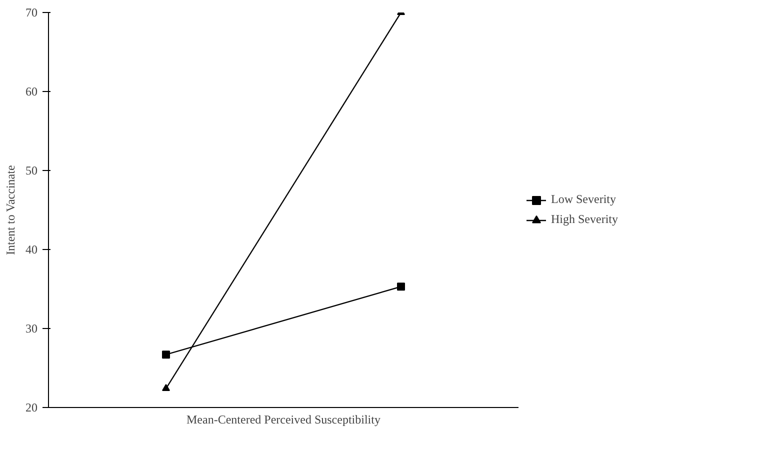 This screenshot has height=455, width=757. Describe the element at coordinates (283, 419) in the screenshot. I see `x-axis-title: Mean-Centered Perceived Susceptibility` at that location.